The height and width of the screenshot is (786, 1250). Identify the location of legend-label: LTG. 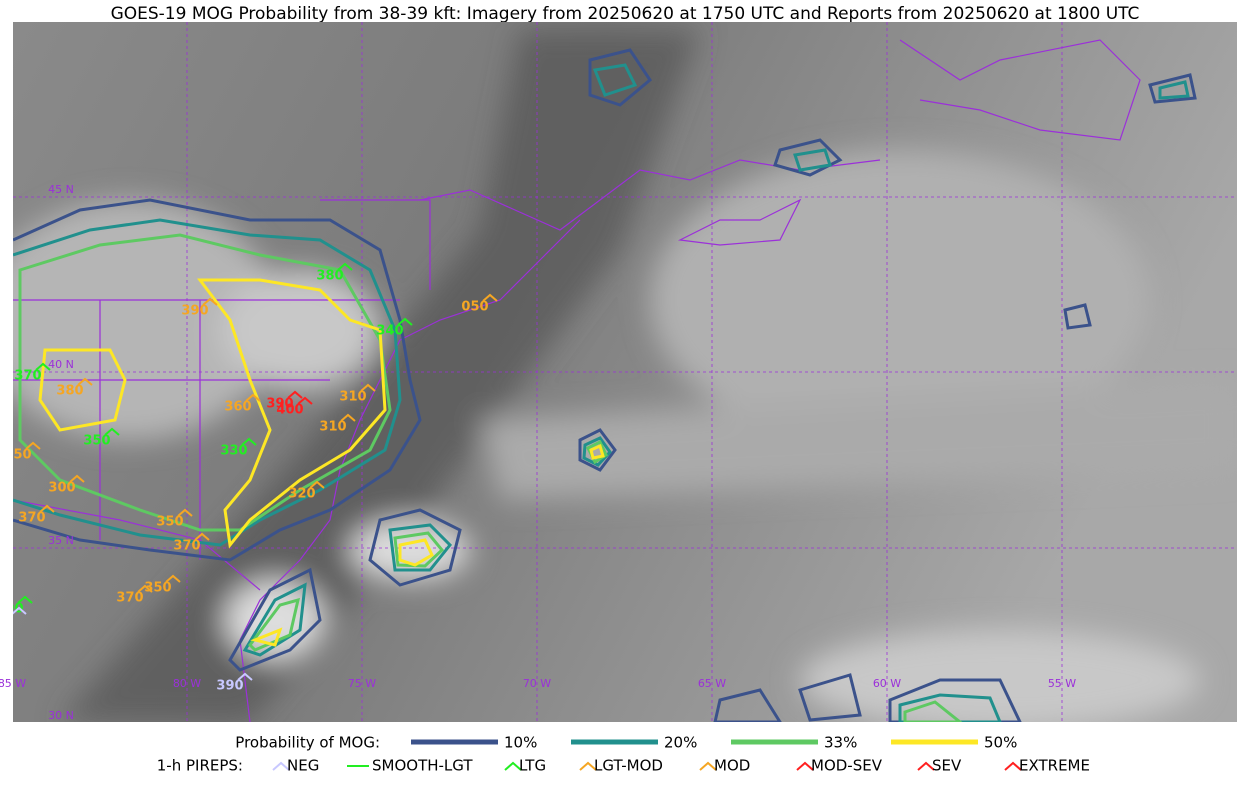
(532, 766).